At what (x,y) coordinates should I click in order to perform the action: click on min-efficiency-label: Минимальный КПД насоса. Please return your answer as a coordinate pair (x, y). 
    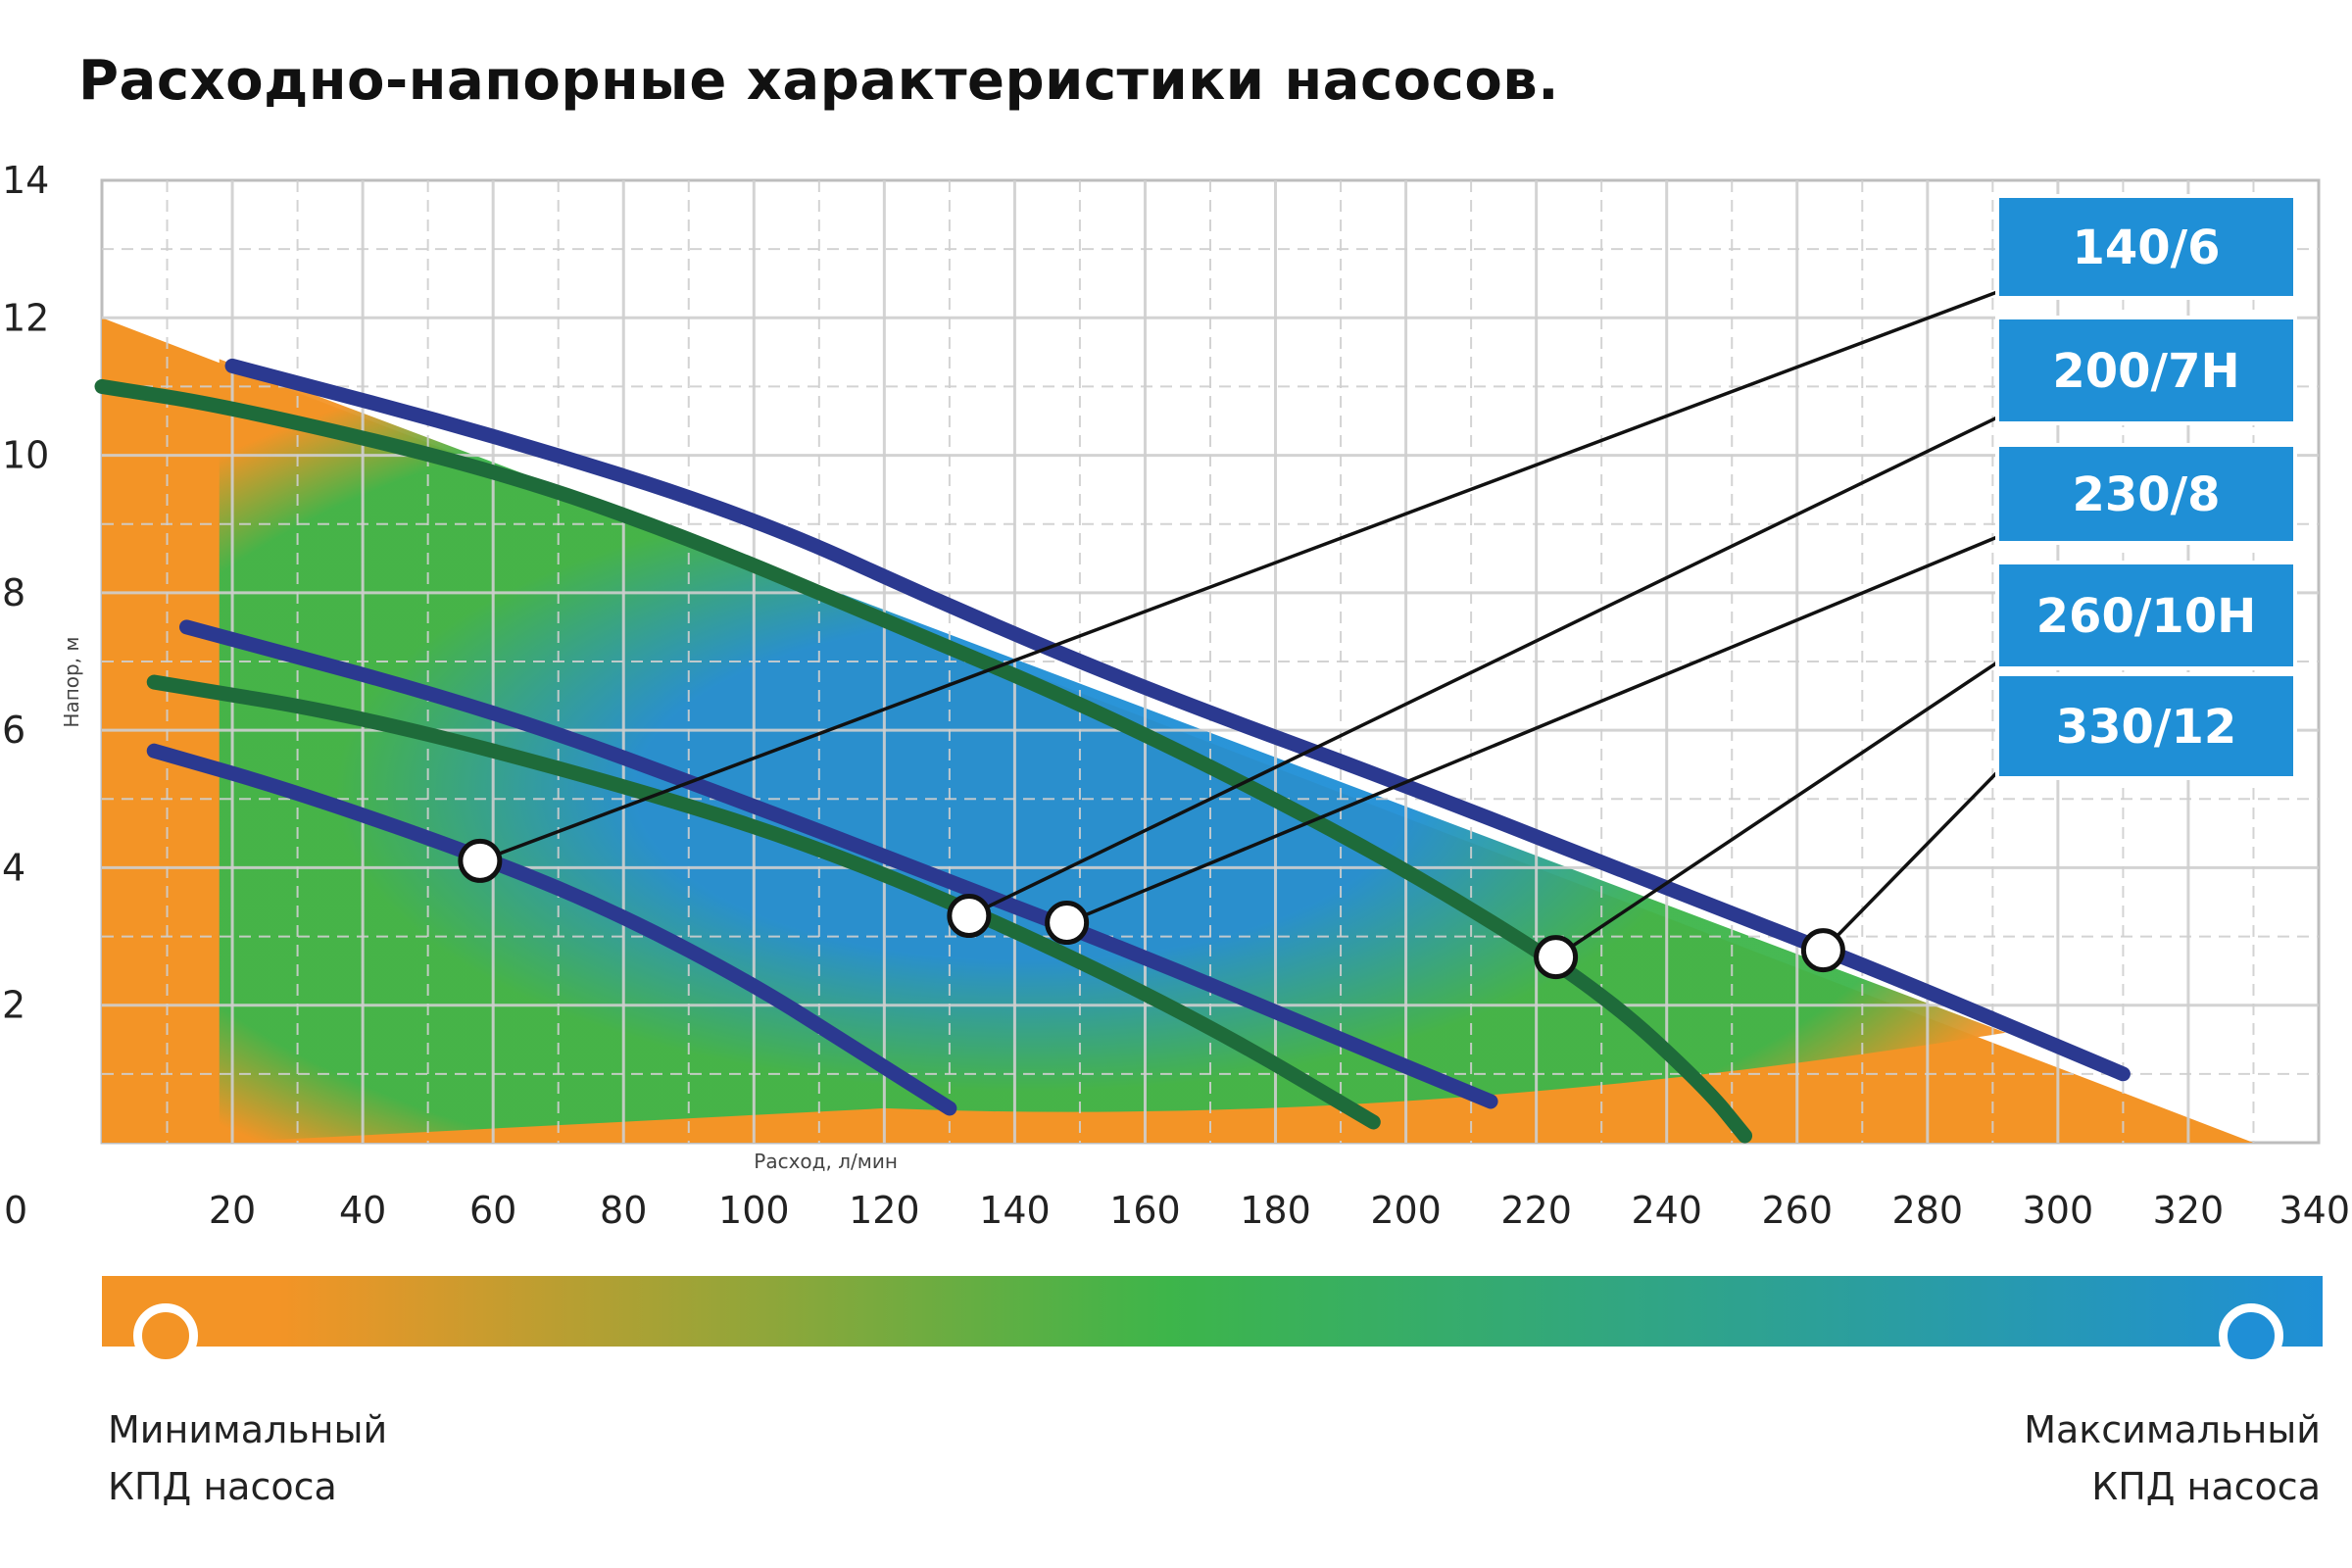
    Looking at the image, I should click on (247, 1458).